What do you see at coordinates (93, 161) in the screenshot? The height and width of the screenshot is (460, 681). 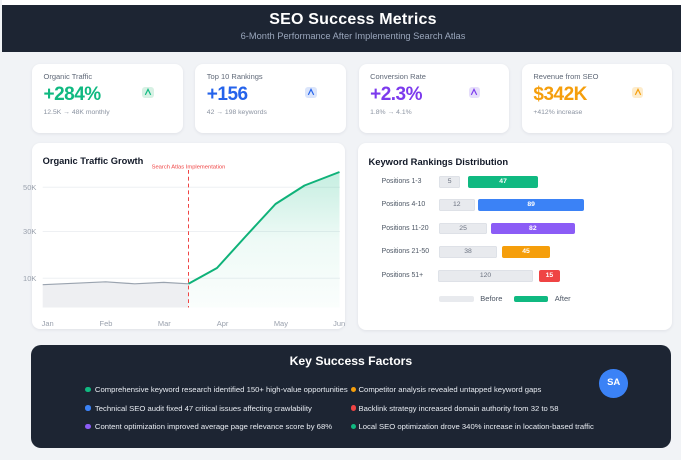 I see `svg-text: Organic Traffic Growth` at bounding box center [93, 161].